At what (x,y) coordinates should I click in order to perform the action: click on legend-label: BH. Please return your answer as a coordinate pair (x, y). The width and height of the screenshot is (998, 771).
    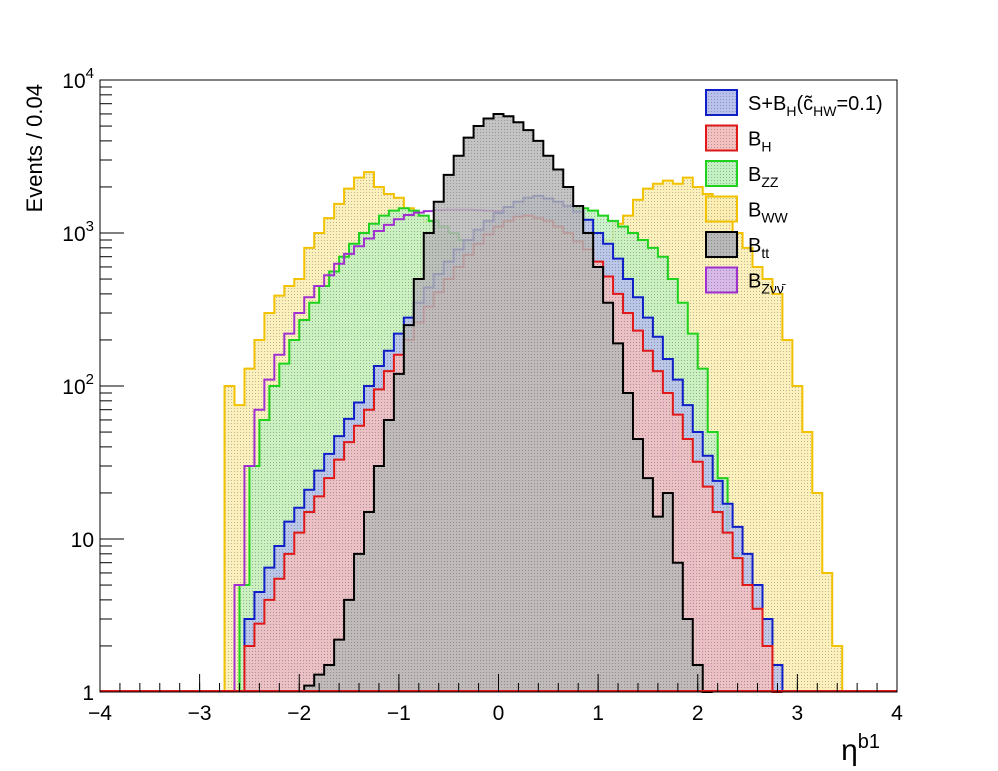
    Looking at the image, I should click on (759, 142).